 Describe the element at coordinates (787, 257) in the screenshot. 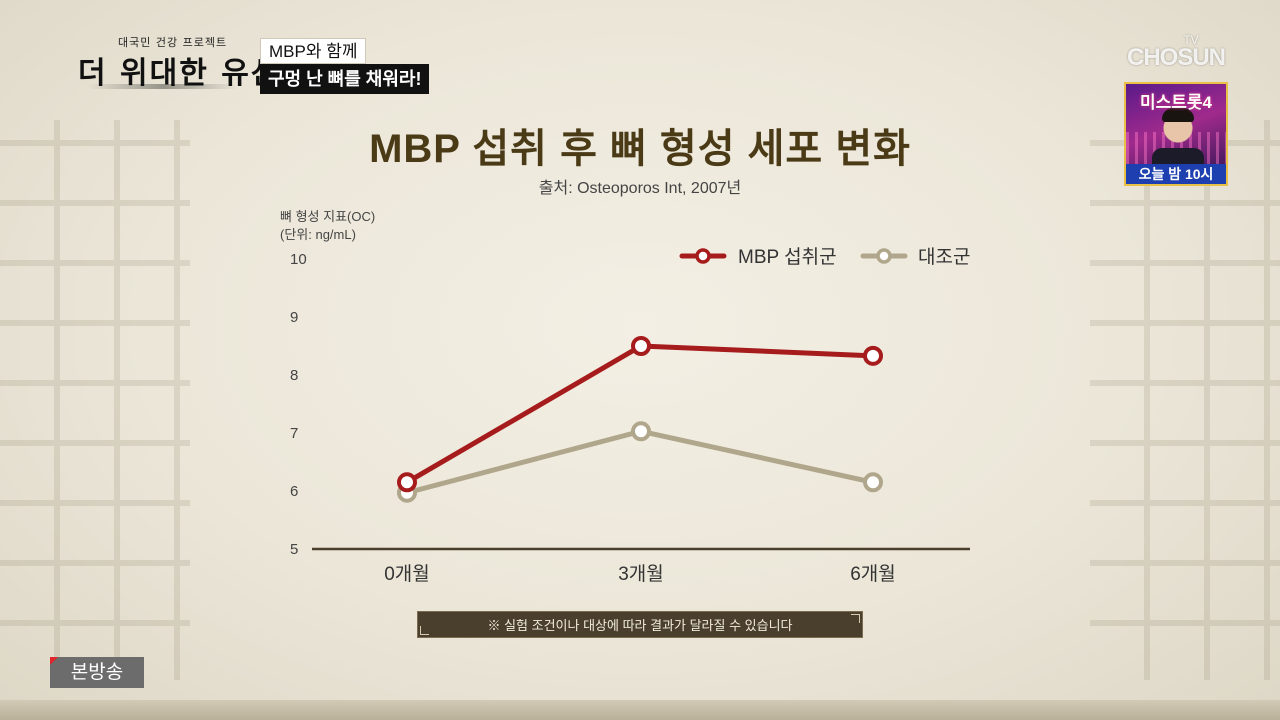

I see `legend-label: MBP 섭취군` at that location.